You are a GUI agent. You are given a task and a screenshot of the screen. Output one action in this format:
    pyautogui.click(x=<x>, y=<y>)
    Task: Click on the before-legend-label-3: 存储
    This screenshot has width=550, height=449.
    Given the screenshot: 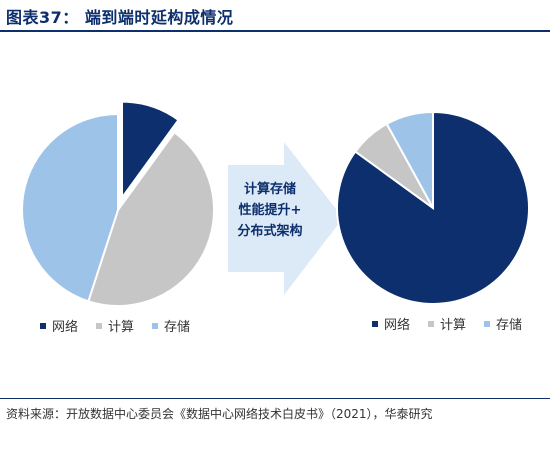 What is the action you would take?
    pyautogui.click(x=177, y=327)
    